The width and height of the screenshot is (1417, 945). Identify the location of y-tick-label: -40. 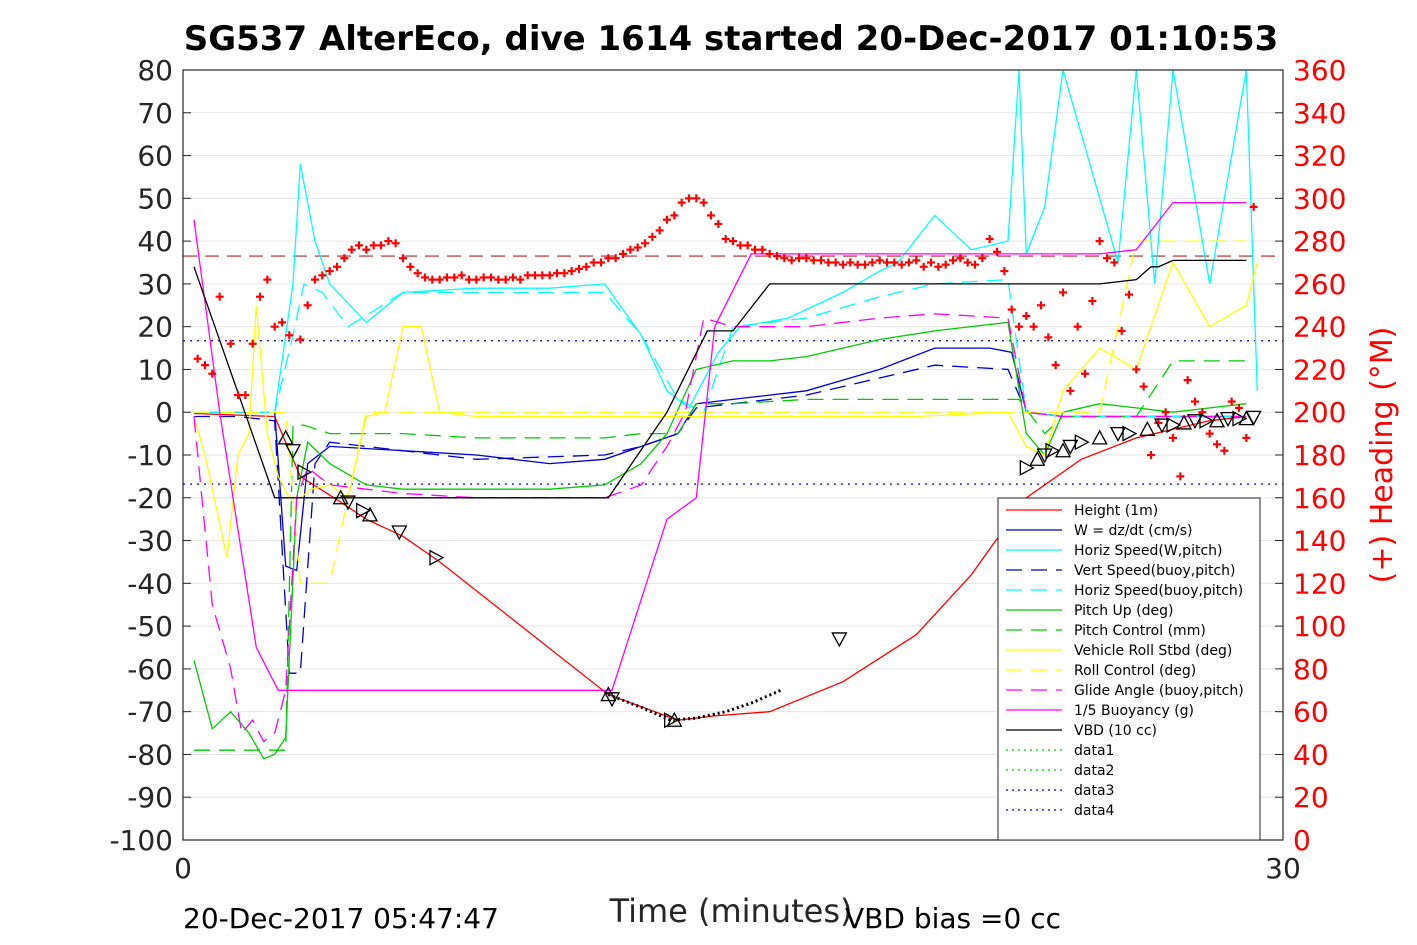
(150, 583).